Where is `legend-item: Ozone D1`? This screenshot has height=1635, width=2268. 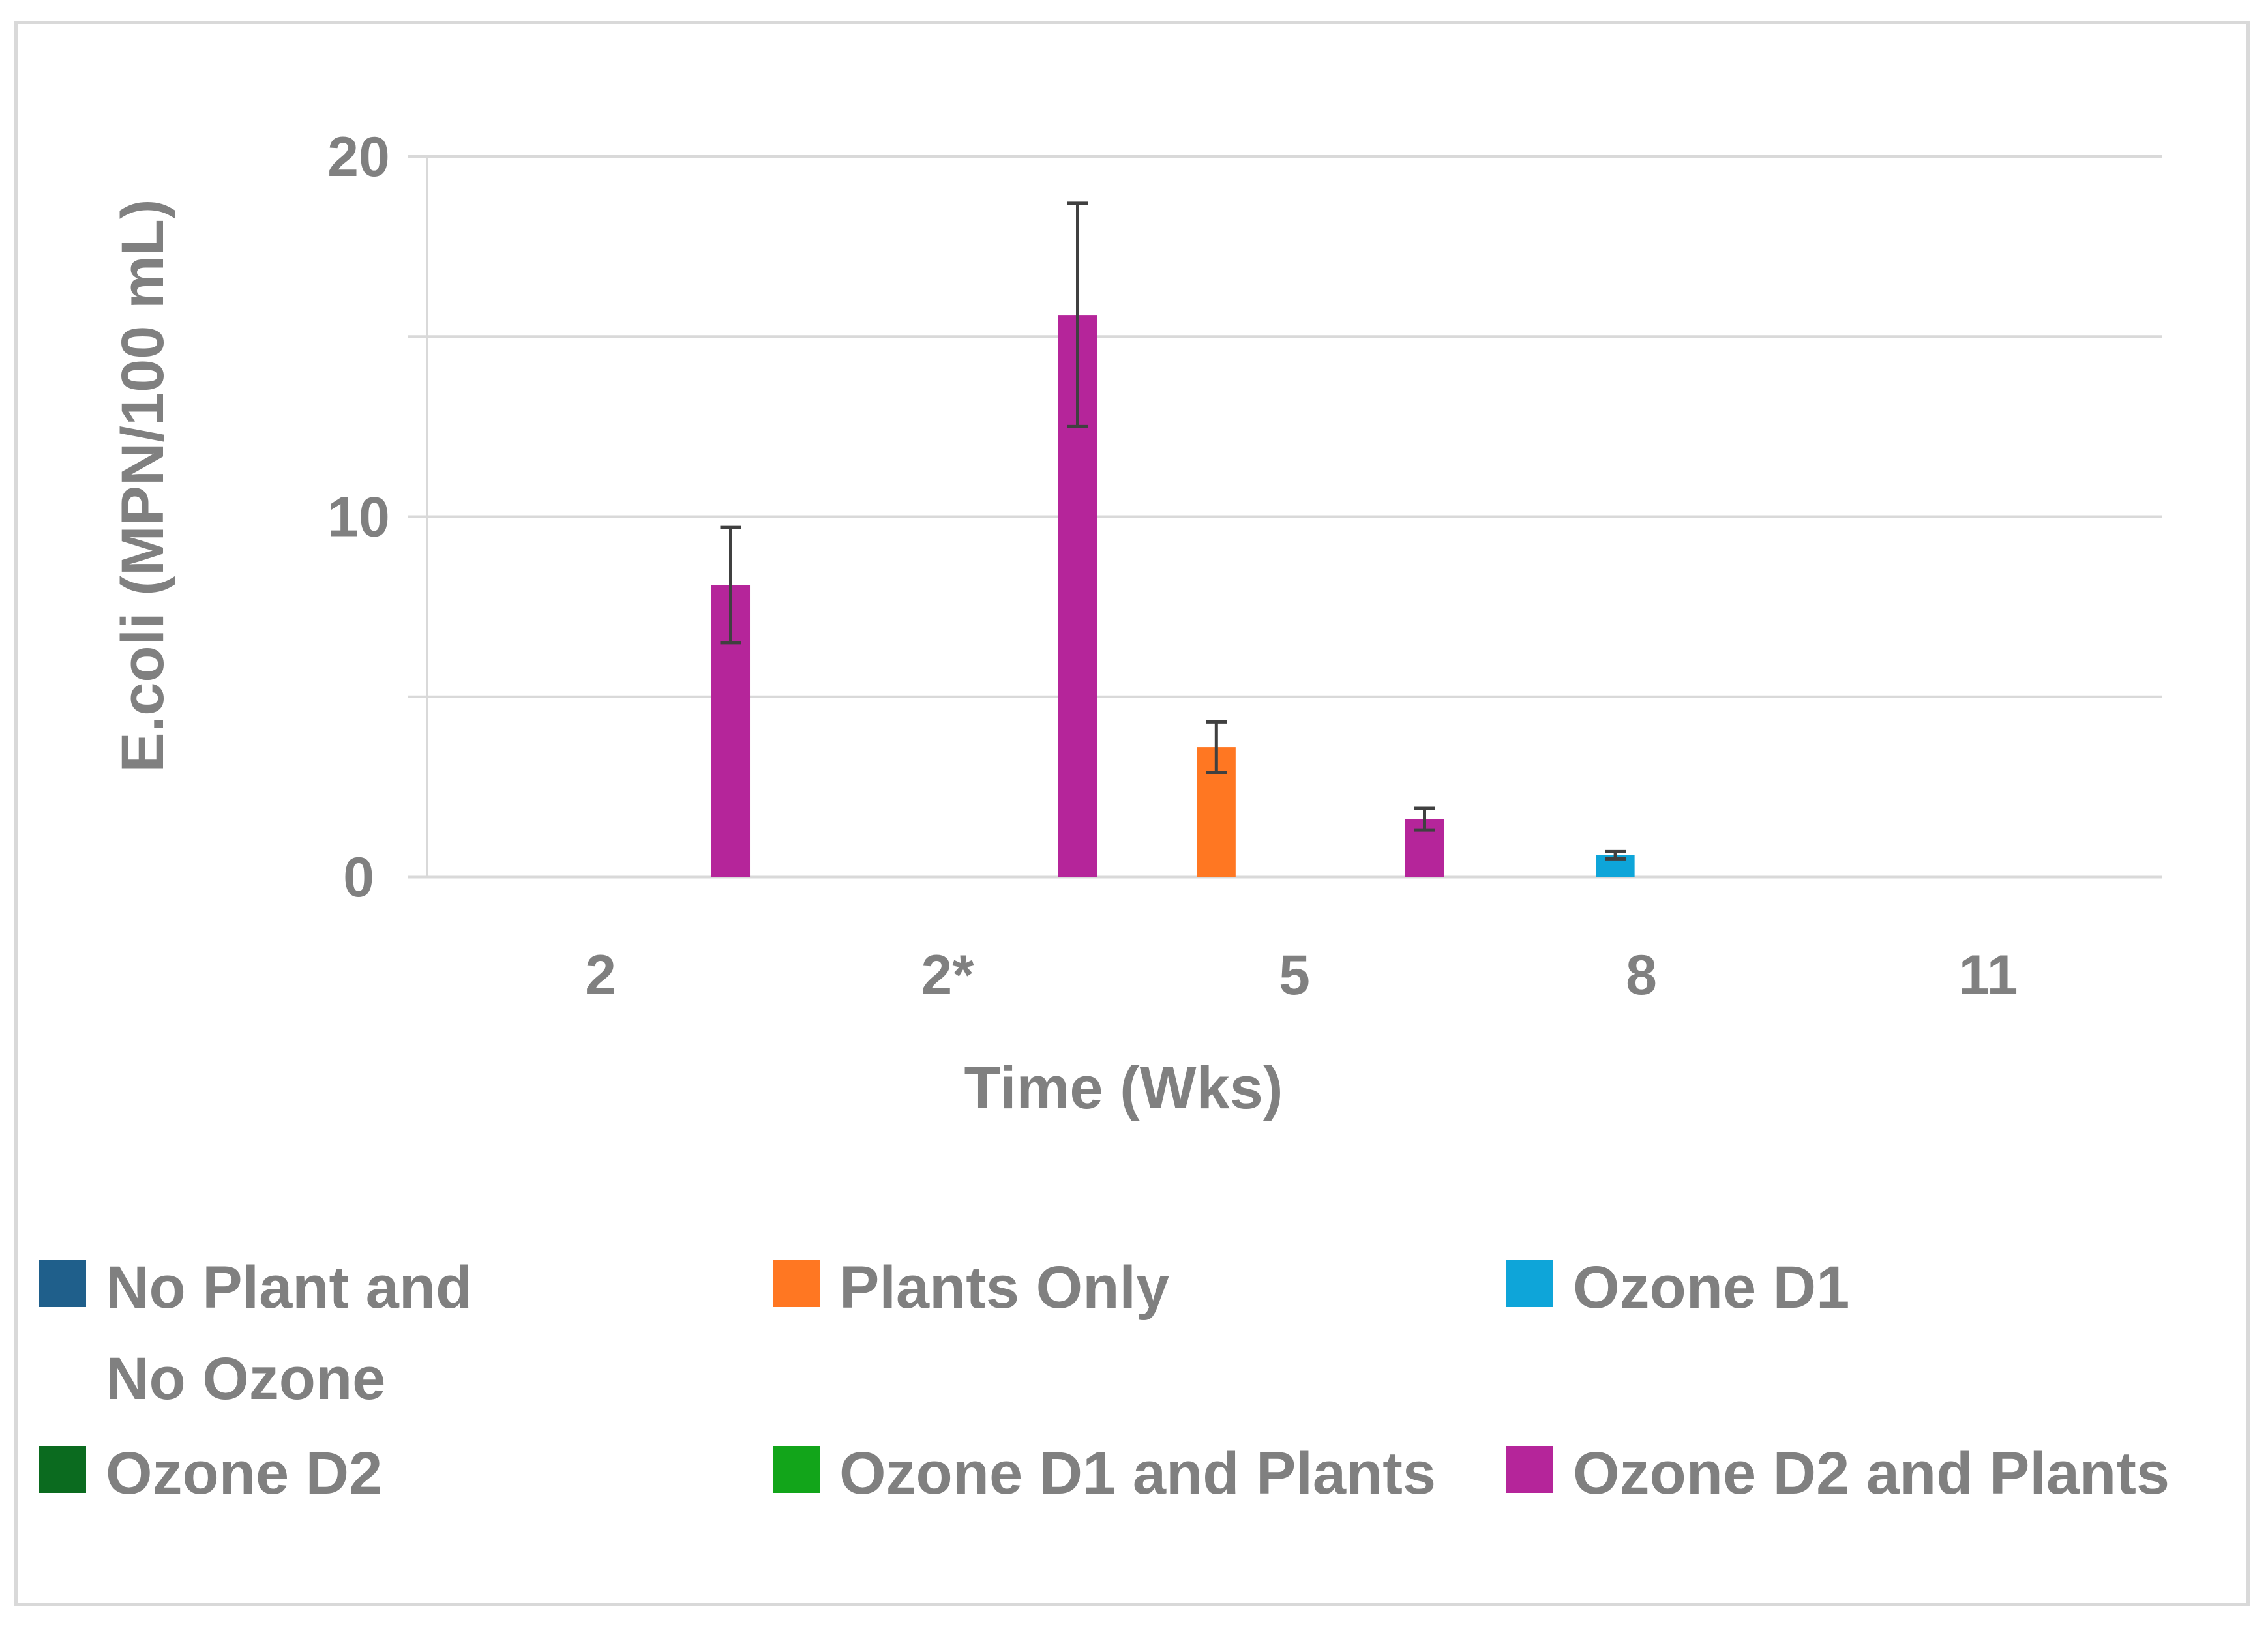
legend-item: Ozone D1 is located at coordinates (1677, 1288).